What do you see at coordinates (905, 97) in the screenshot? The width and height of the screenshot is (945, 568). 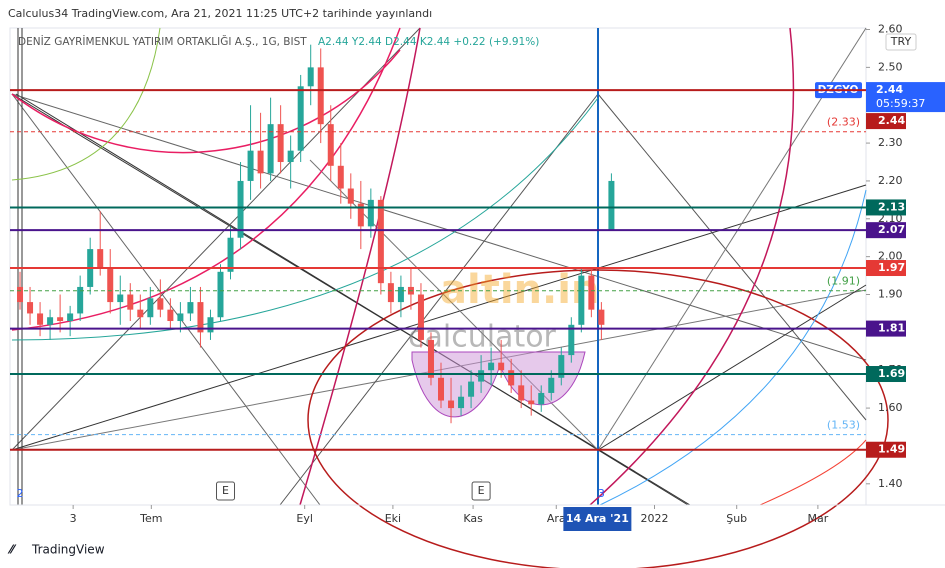 I see `last-price-box` at bounding box center [905, 97].